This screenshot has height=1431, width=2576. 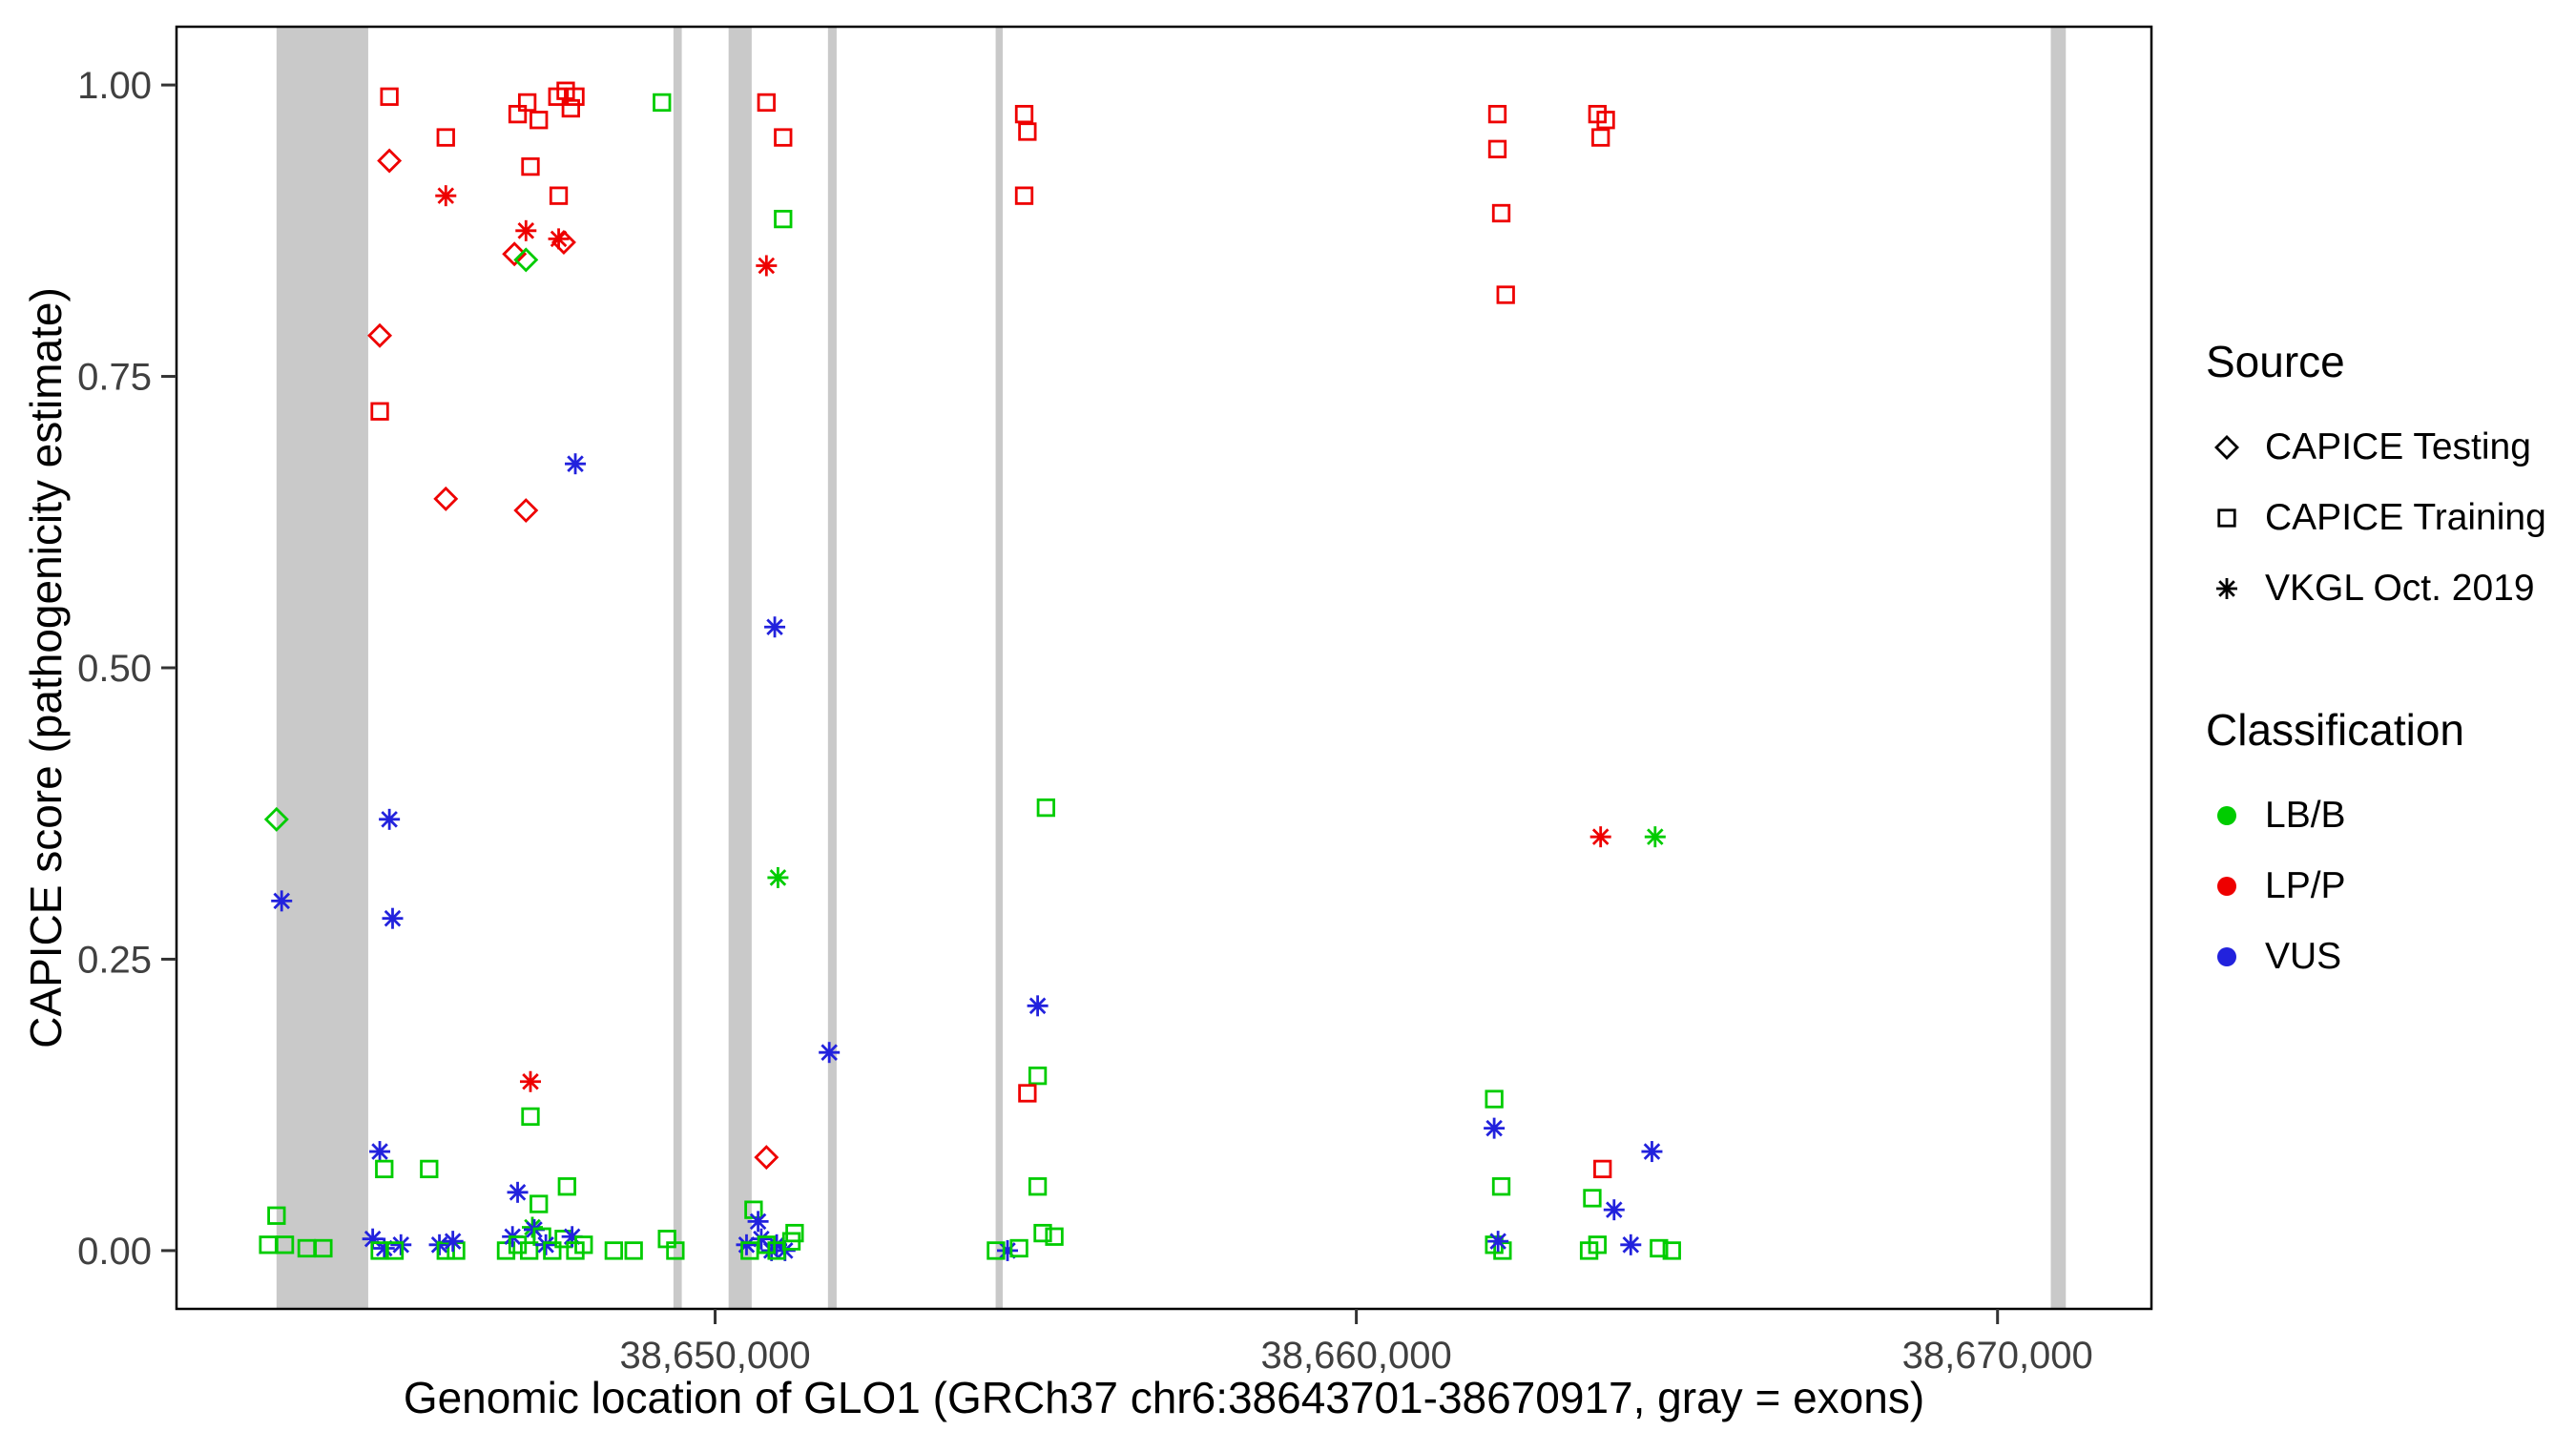 What do you see at coordinates (2400, 588) in the screenshot?
I see `legend-item-label: VKGL Oct. 2019` at bounding box center [2400, 588].